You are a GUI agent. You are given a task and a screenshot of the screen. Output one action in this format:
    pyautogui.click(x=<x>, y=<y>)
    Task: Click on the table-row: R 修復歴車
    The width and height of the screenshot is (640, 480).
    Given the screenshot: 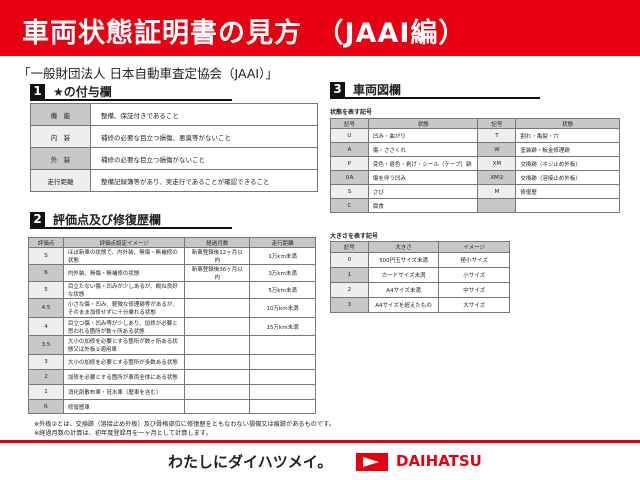 What is the action you would take?
    pyautogui.click(x=172, y=406)
    